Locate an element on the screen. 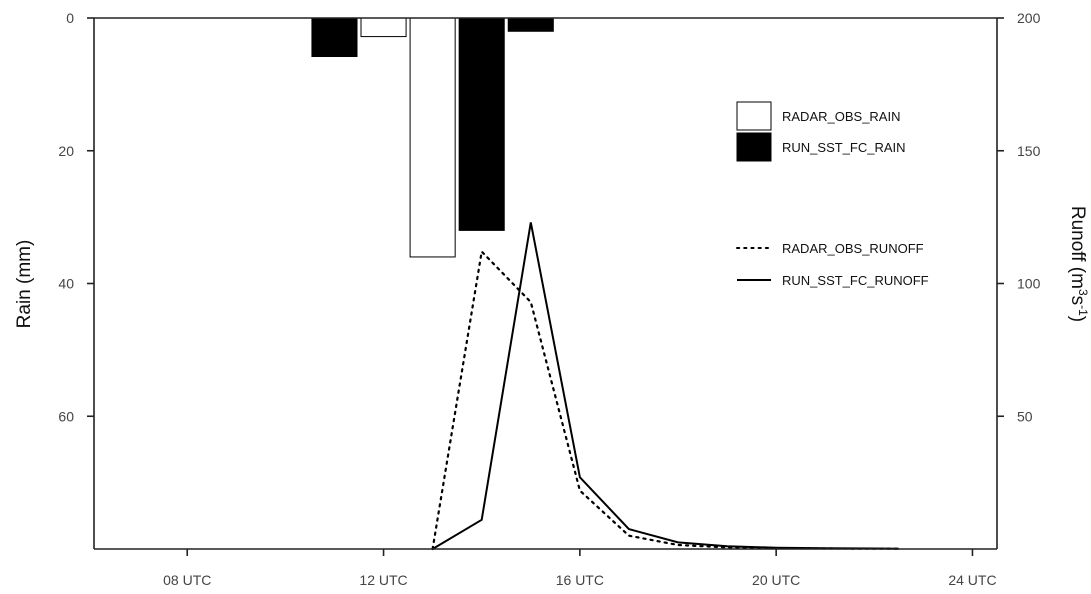 Image resolution: width=1091 pixels, height=594 pixels. y-right-tick-label: 50 is located at coordinates (1025, 416).